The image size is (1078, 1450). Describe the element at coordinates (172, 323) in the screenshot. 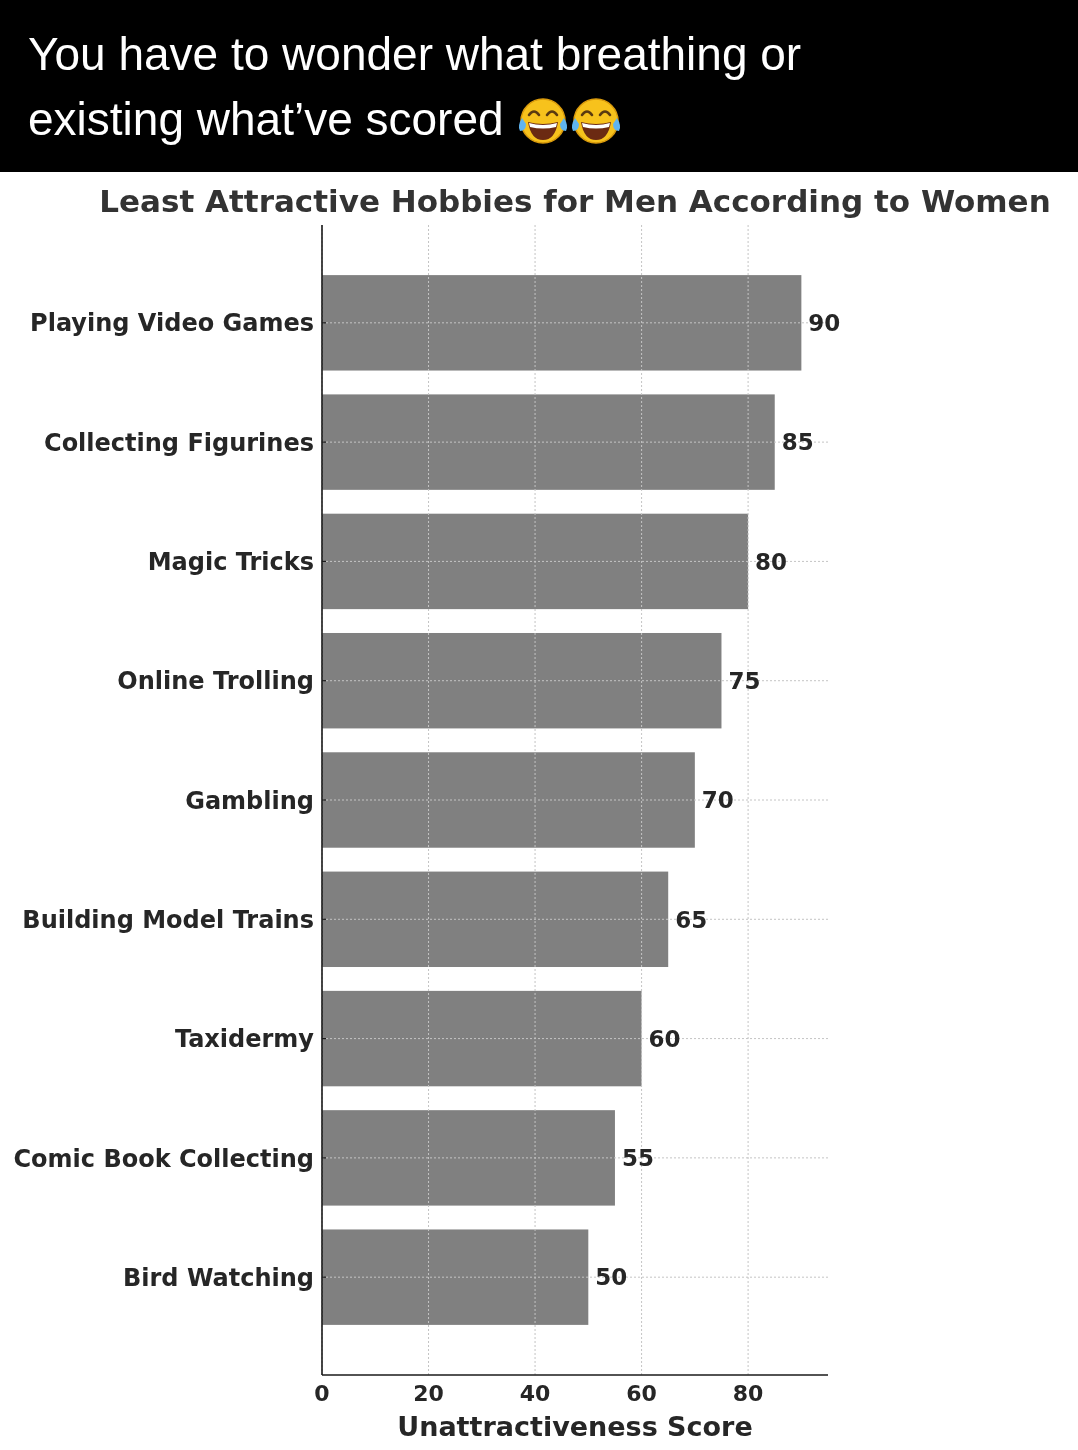

I see `y-tick-label: Playing Video Games` at that location.